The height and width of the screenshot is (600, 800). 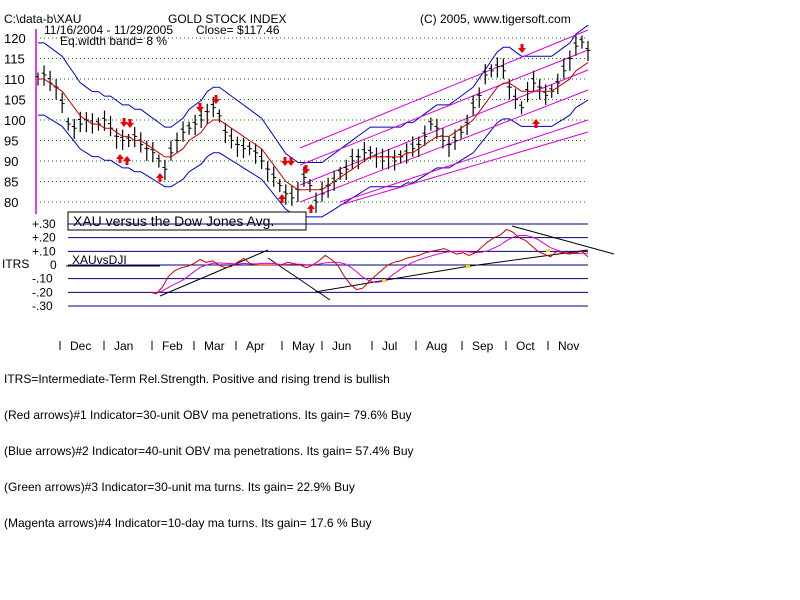 I want to click on price-axis-ticks: 120 115 110 105 100 95 90 85 80, so click(x=15, y=120).